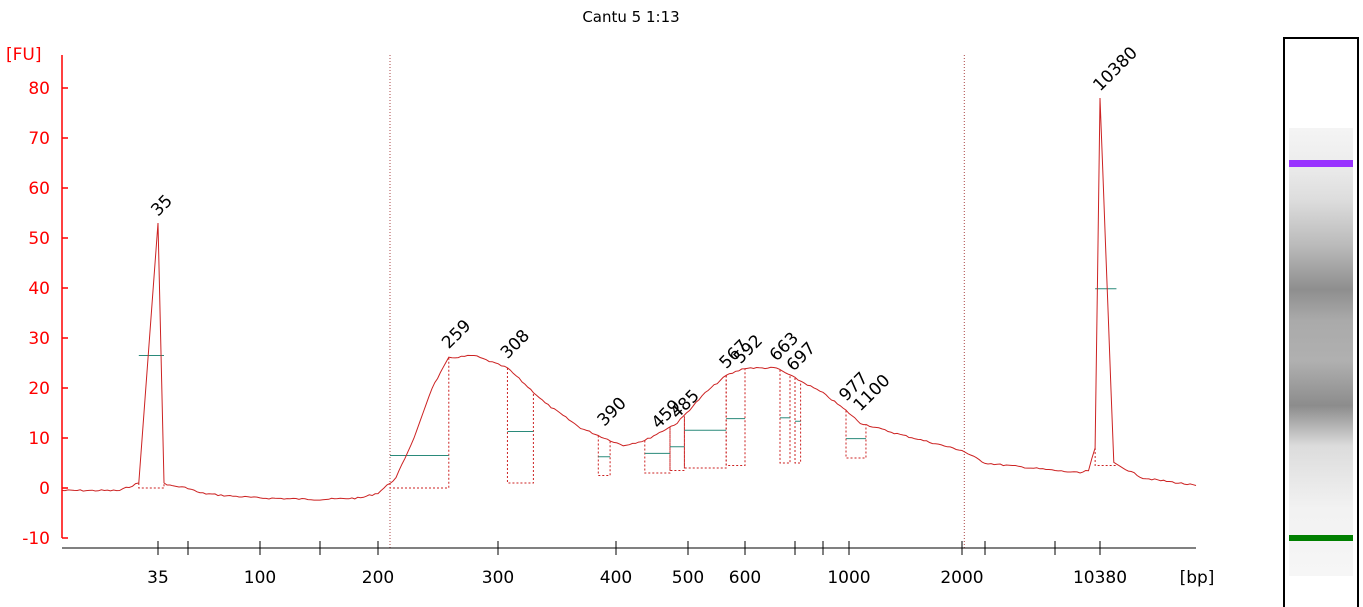  What do you see at coordinates (604, 455) in the screenshot?
I see `peak-390-boundary` at bounding box center [604, 455].